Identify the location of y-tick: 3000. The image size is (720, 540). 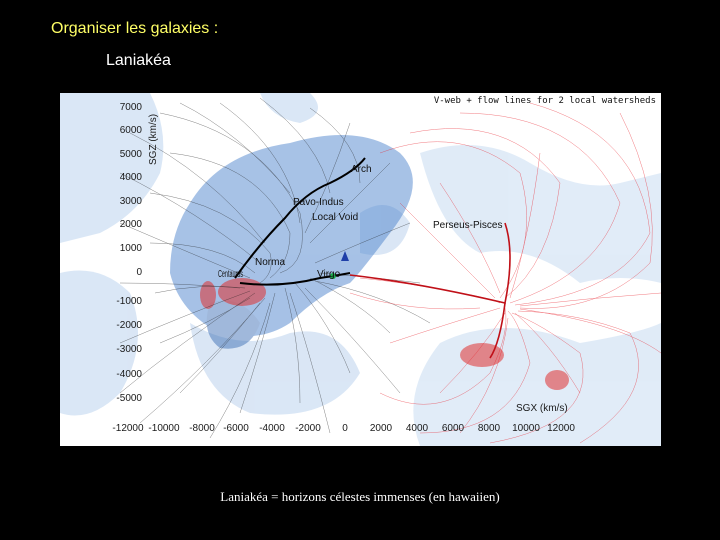
(131, 201).